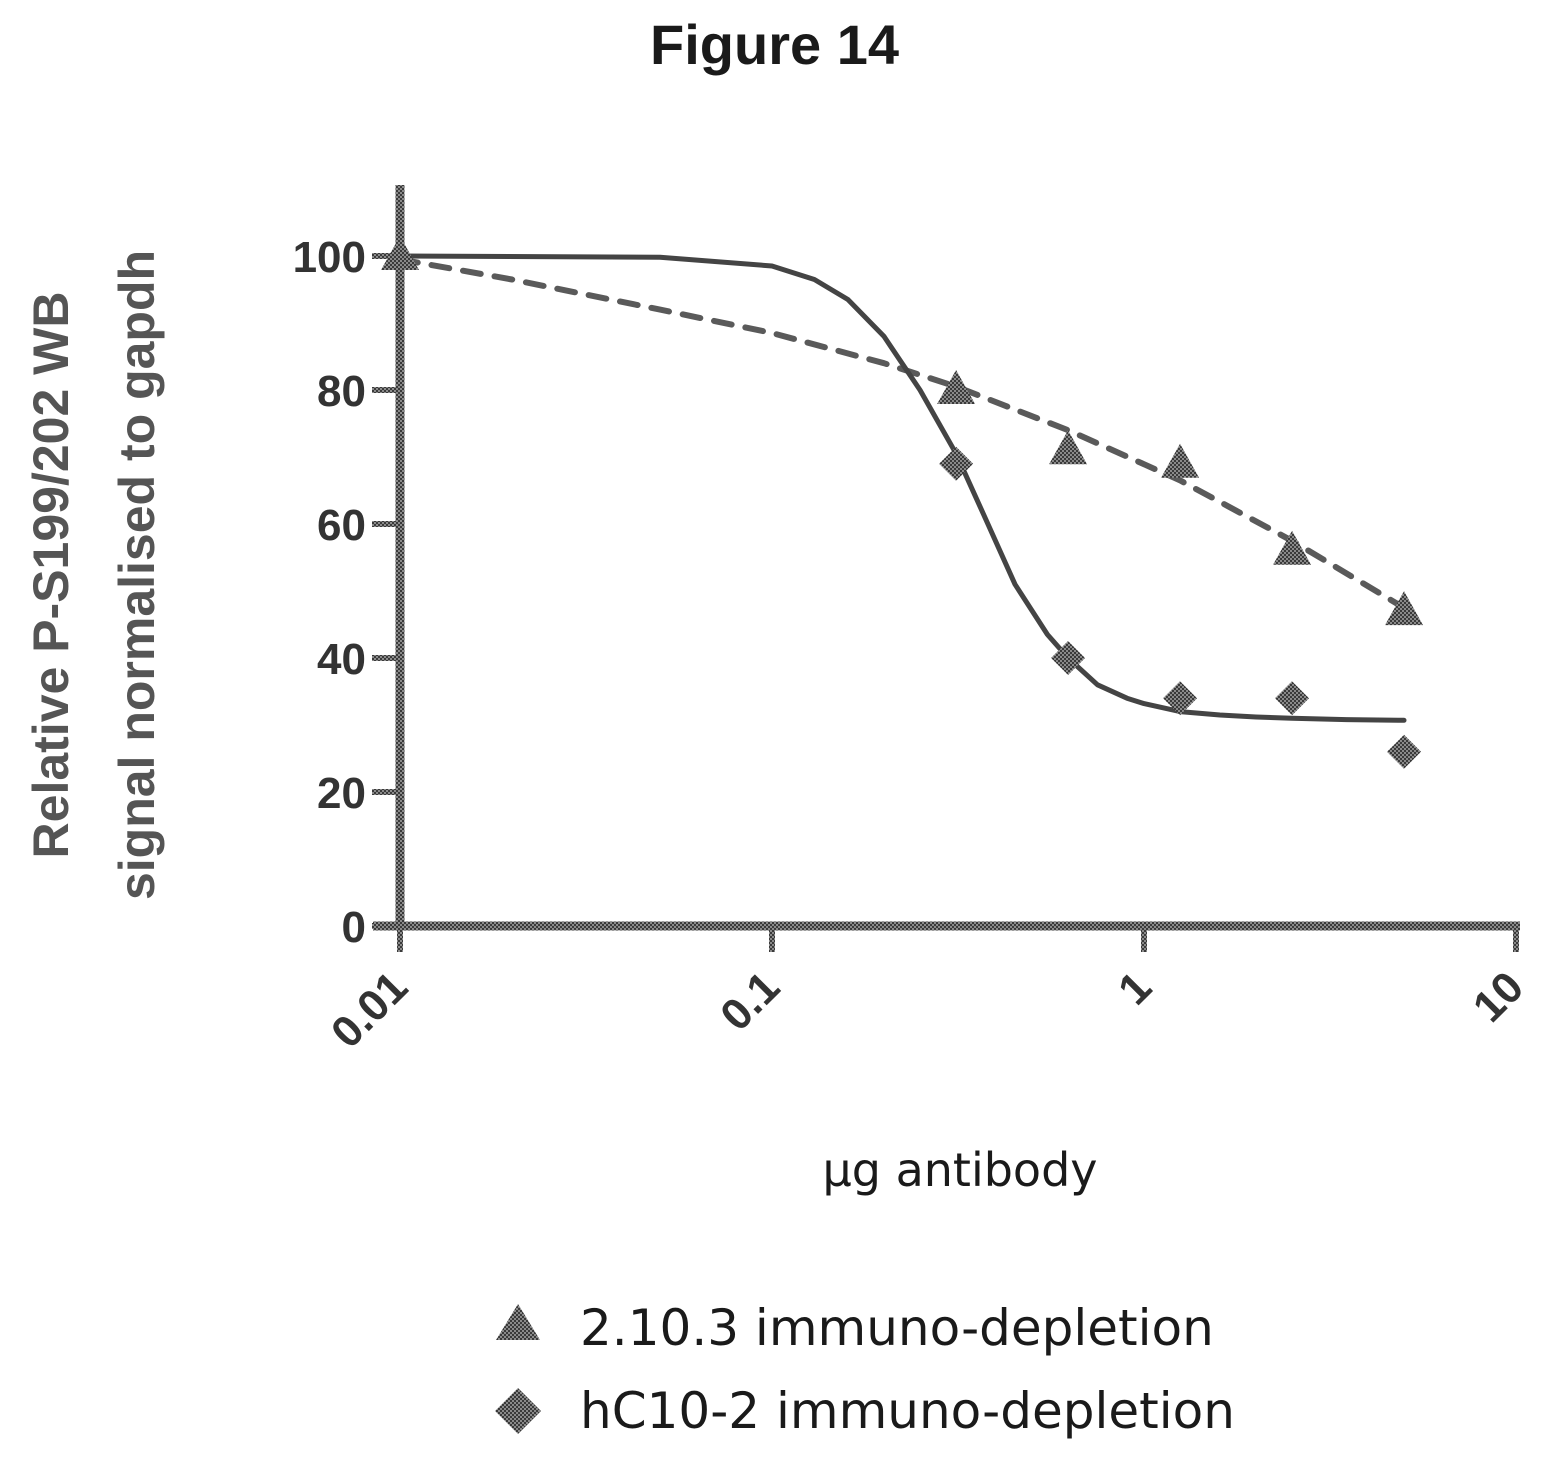 The width and height of the screenshot is (1549, 1465). What do you see at coordinates (907, 1411) in the screenshot?
I see `legend-label-hc10-2: hC10-2 immuno-depletion` at bounding box center [907, 1411].